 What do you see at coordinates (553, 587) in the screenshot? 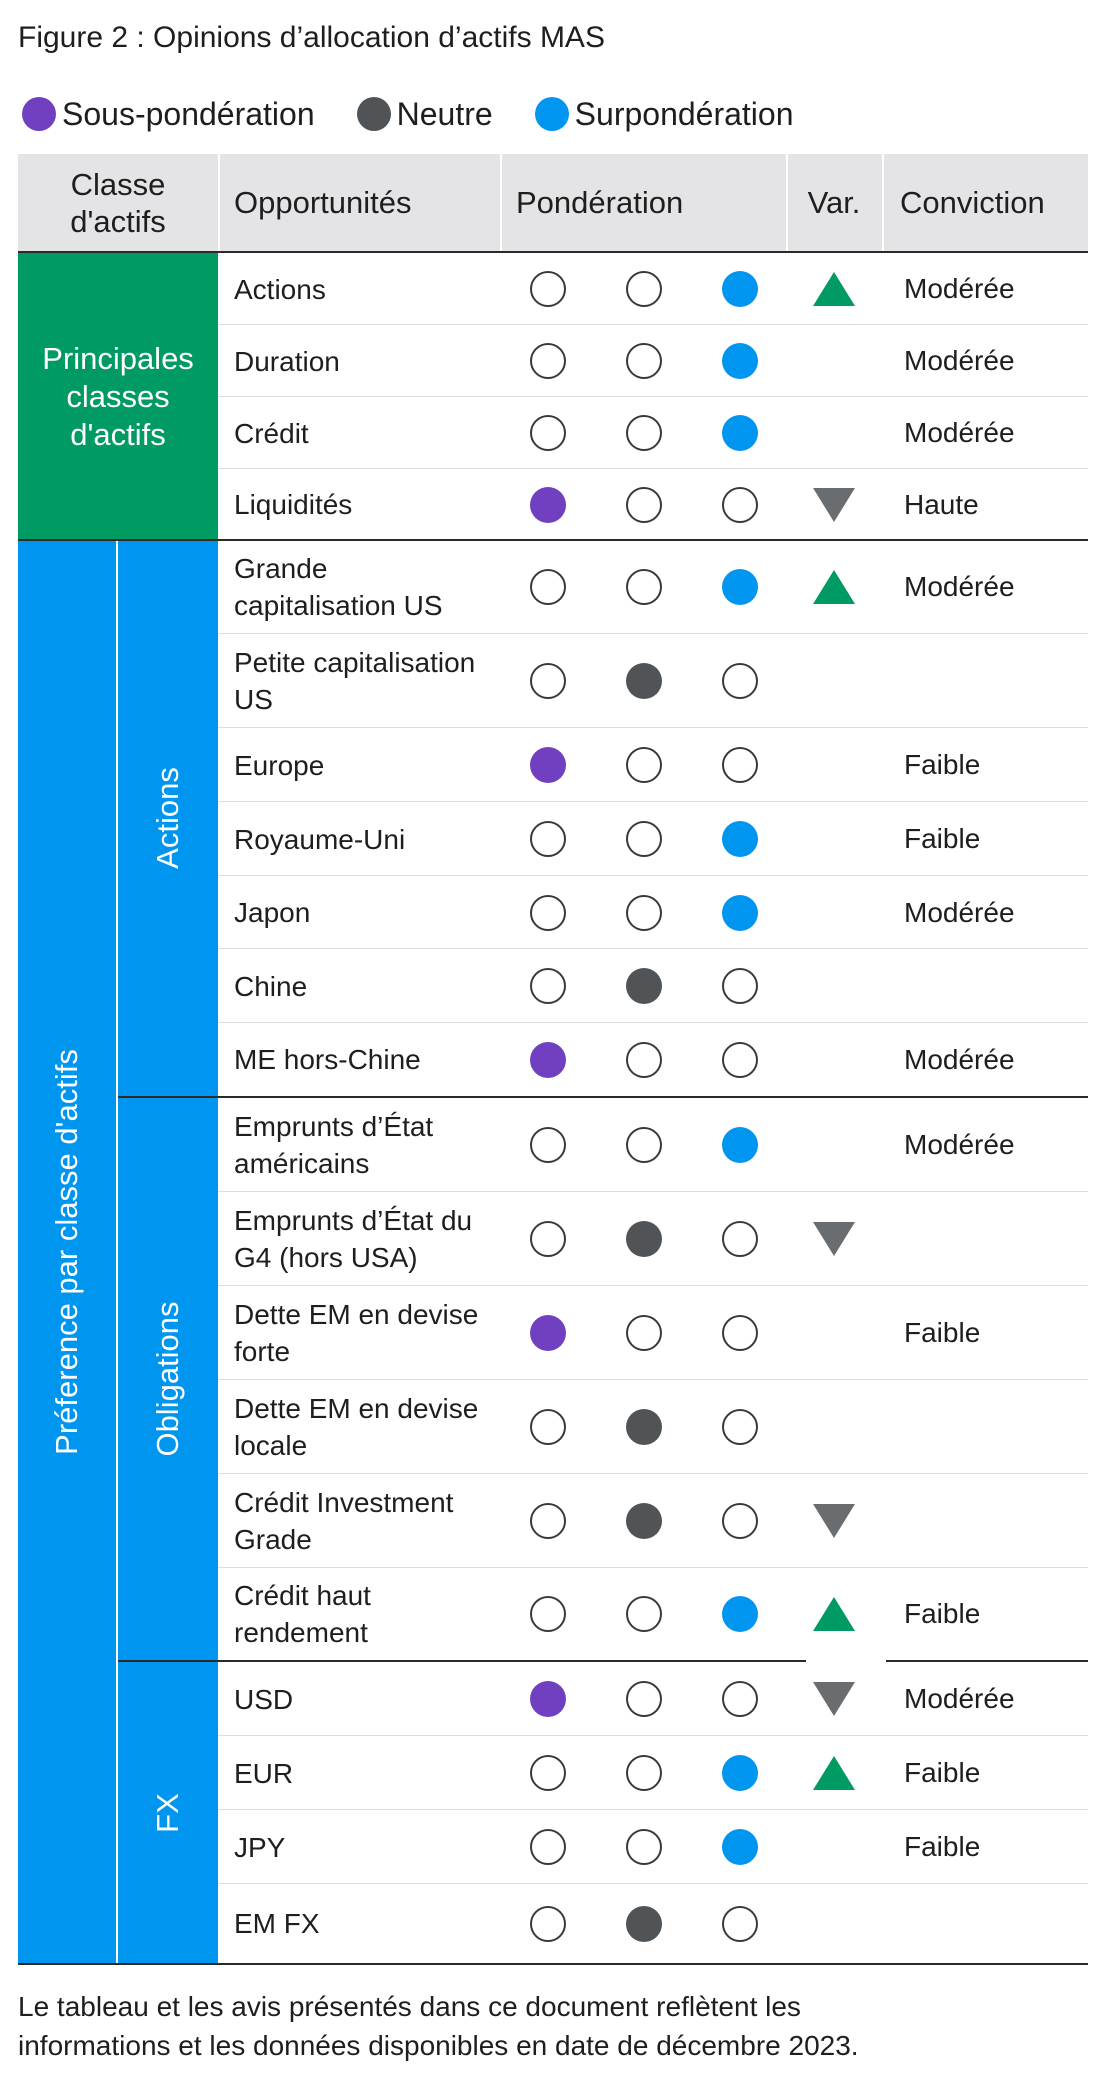
I see `table-row: Grande capitalisation US Modérée` at bounding box center [553, 587].